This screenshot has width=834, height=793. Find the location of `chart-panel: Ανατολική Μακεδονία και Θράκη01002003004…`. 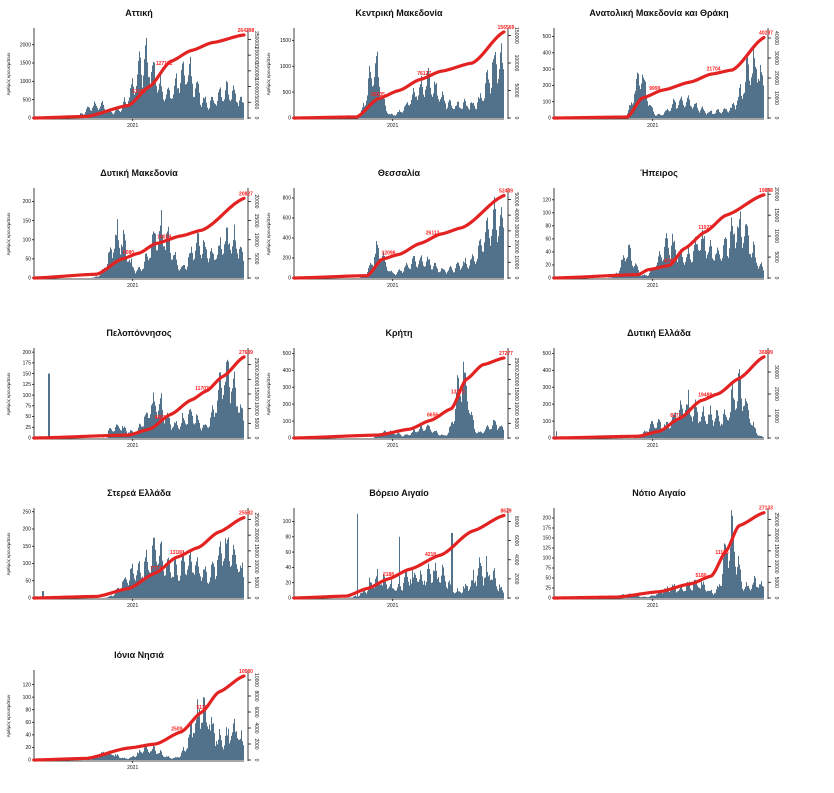

chart-panel: Ανατολική Μακεδονία και Θράκη01002003004… is located at coordinates (661, 68).